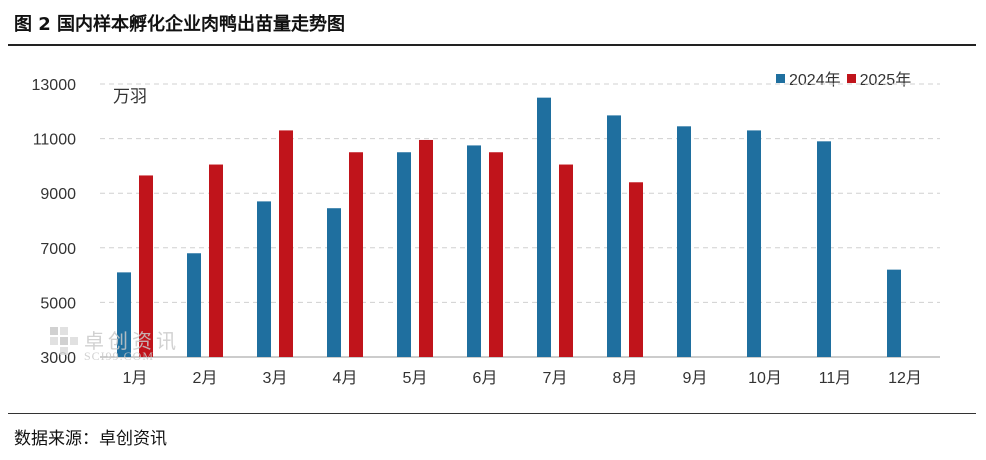 The height and width of the screenshot is (460, 986). What do you see at coordinates (58, 249) in the screenshot?
I see `y-tick-label: 7000` at bounding box center [58, 249].